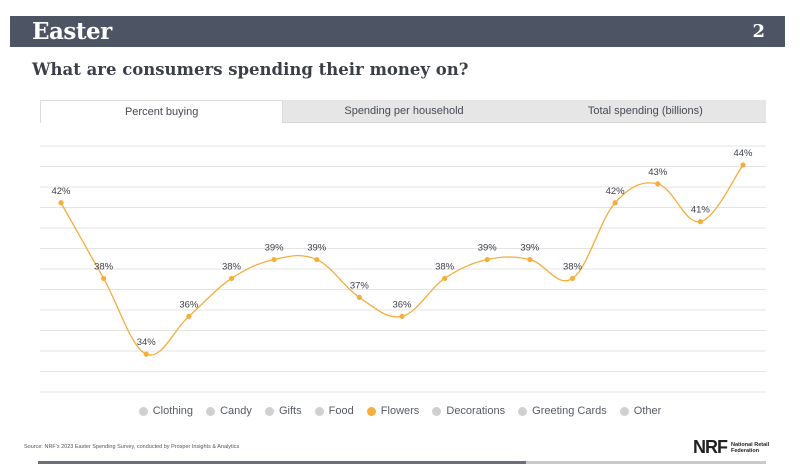 The image size is (800, 471). Describe the element at coordinates (658, 172) in the screenshot. I see `data-label: 43%` at that location.